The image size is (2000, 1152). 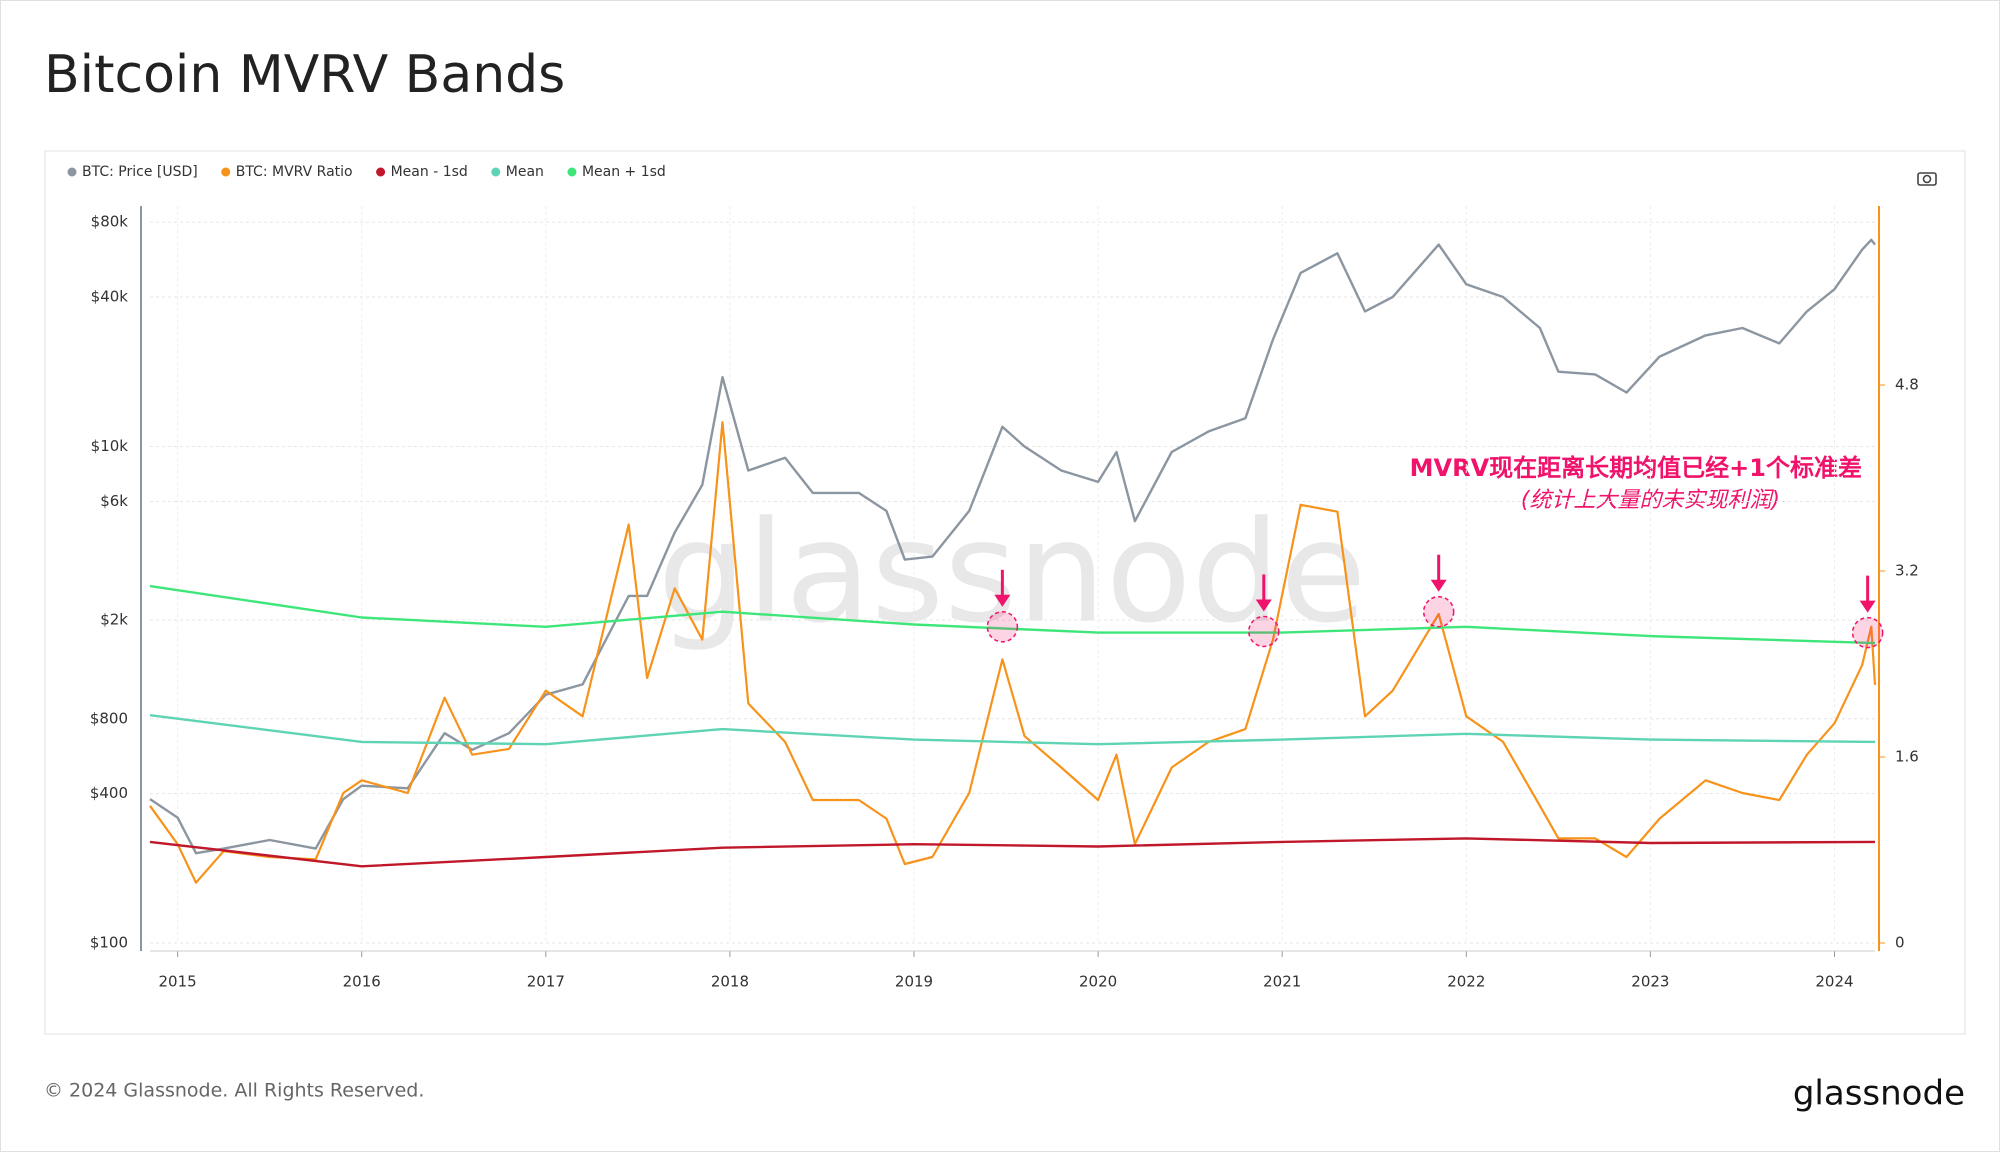 What do you see at coordinates (1834, 982) in the screenshot?
I see `x-tick-label: 2024` at bounding box center [1834, 982].